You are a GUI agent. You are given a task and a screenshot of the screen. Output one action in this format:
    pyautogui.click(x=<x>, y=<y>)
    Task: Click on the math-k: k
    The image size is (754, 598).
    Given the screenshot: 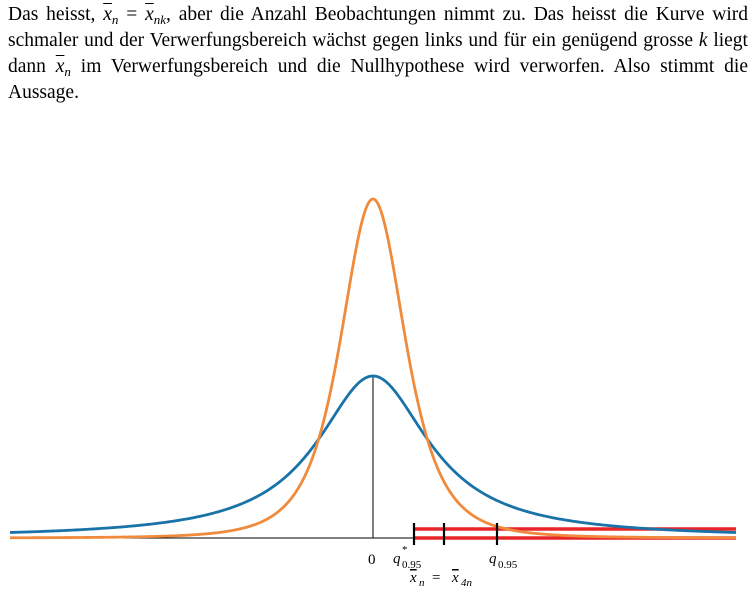 What is the action you would take?
    pyautogui.click(x=703, y=40)
    